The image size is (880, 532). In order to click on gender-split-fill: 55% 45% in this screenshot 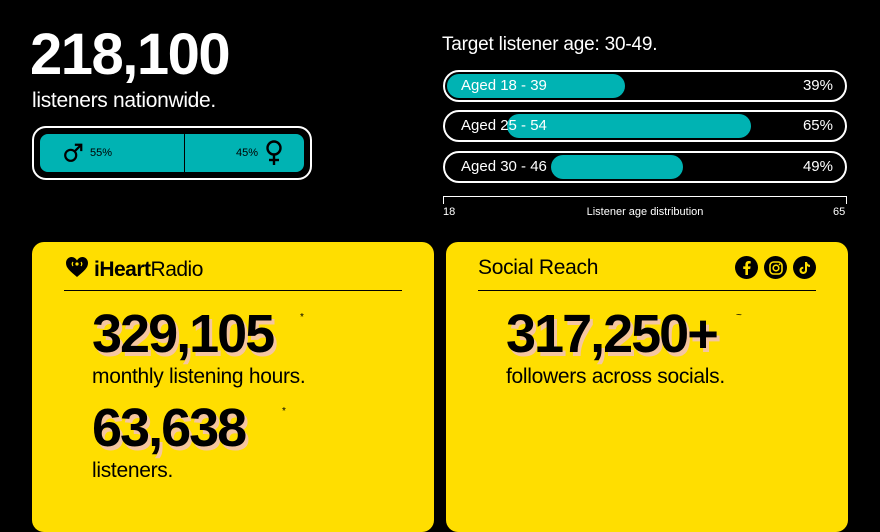, I will do `click(172, 153)`.